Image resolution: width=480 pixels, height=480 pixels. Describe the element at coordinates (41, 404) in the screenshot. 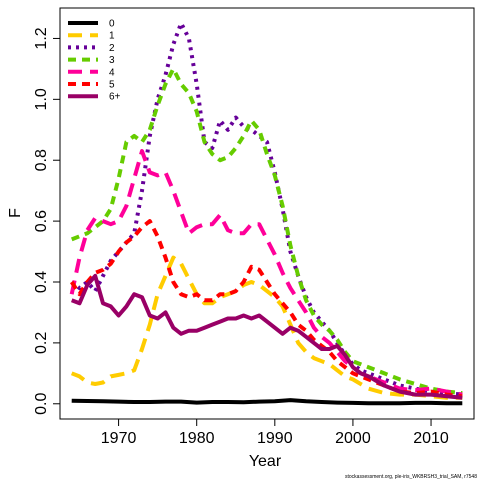

I see `y-tick-label: 0.0` at that location.